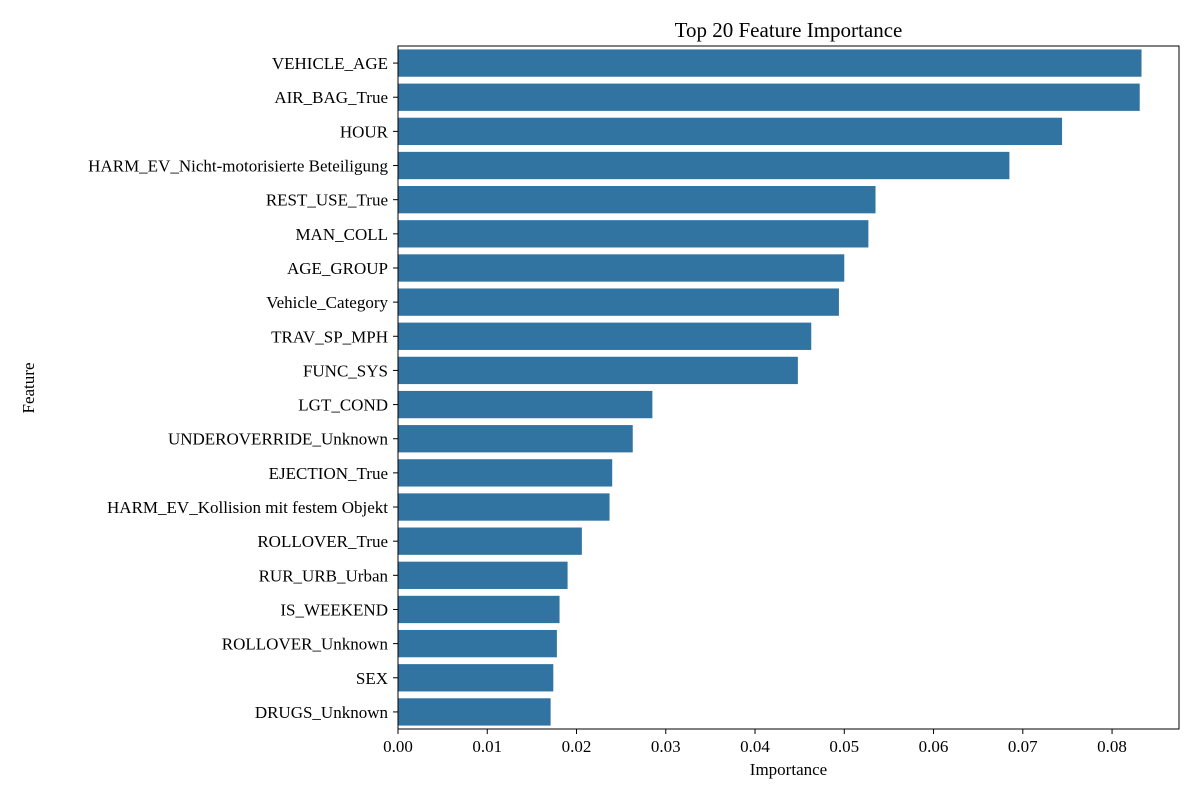 This screenshot has height=800, width=1200. I want to click on category-label-0: VEHICLE_AGE, so click(330, 63).